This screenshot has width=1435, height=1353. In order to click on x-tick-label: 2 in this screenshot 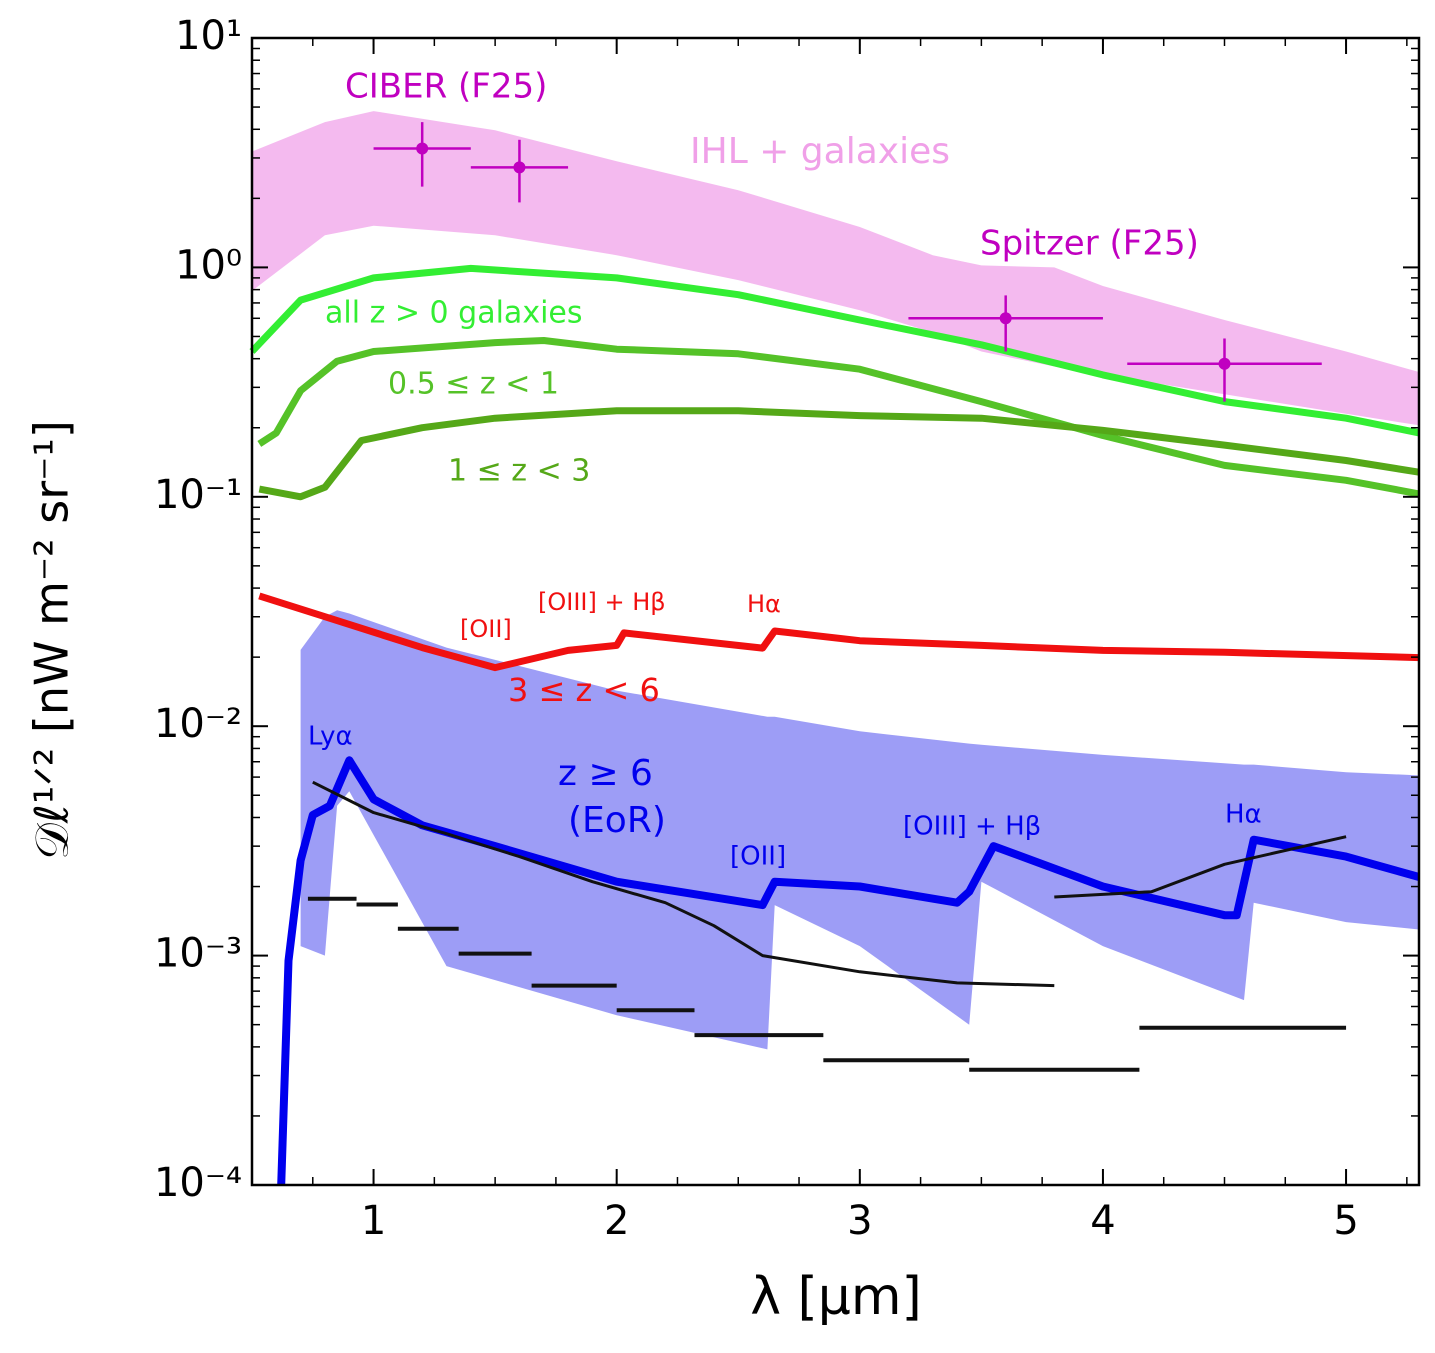, I will do `click(616, 1221)`.